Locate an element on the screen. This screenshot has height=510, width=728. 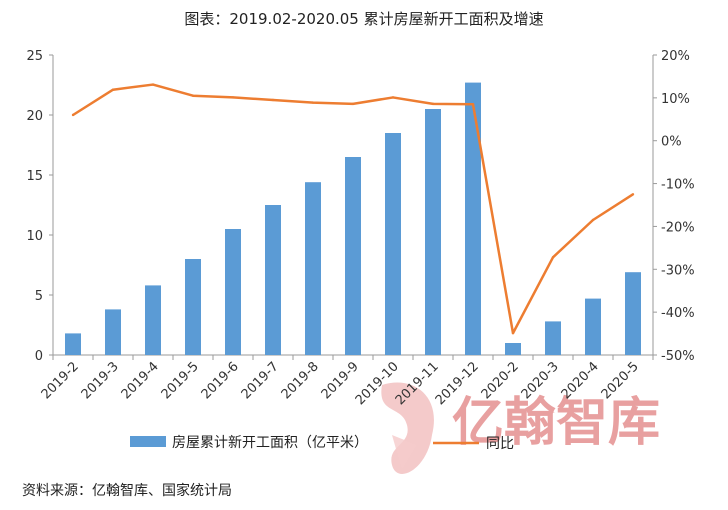
y-right-tick-label: -50% is located at coordinates (678, 356).